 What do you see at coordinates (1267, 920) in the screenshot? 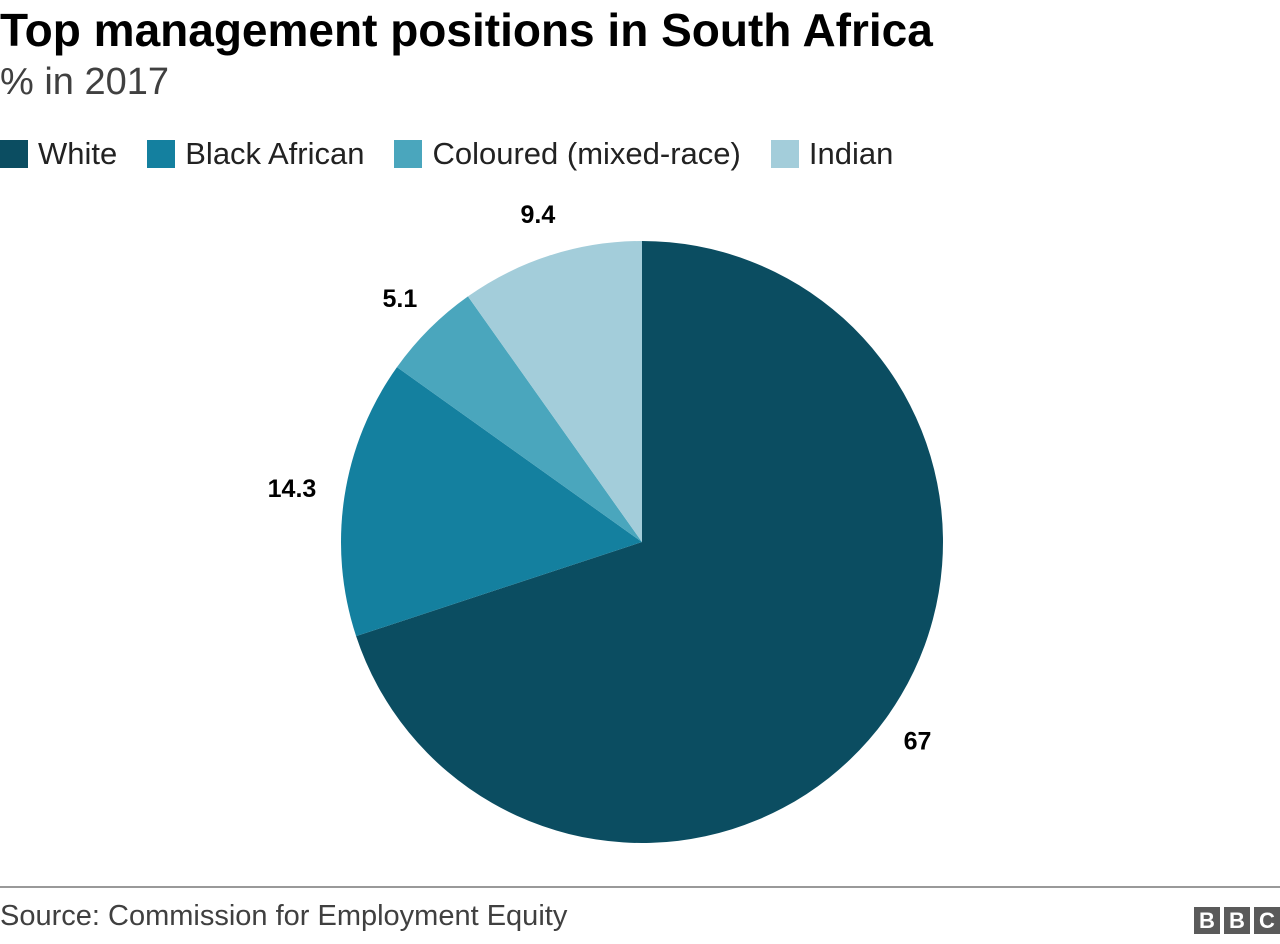
I see `logo-letter: C` at bounding box center [1267, 920].